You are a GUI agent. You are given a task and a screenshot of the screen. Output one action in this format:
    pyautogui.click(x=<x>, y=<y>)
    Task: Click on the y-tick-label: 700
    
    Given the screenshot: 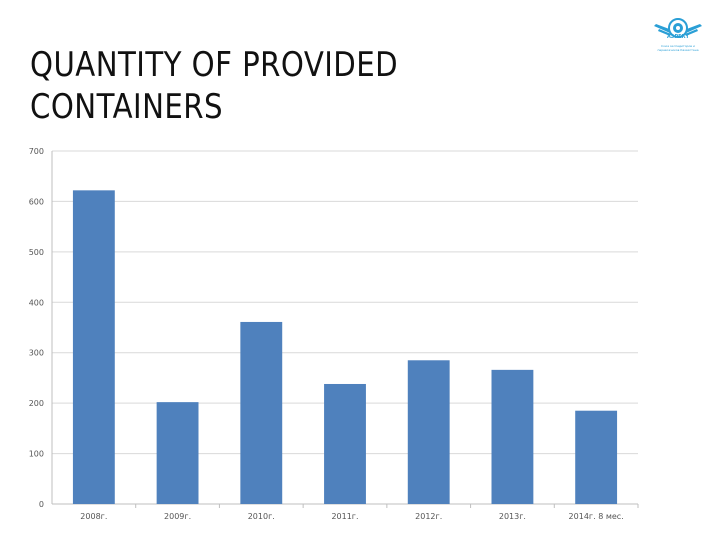 What is the action you would take?
    pyautogui.click(x=36, y=151)
    